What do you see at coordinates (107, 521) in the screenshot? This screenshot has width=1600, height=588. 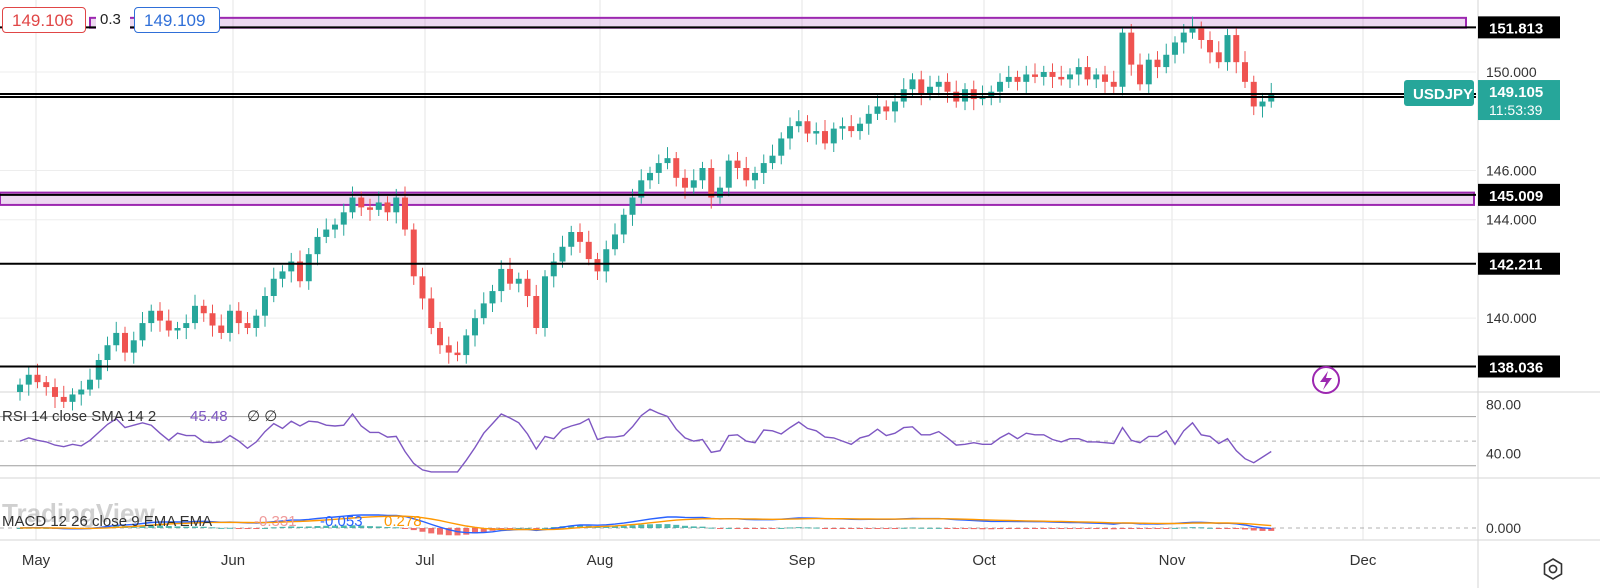 I see `macd-title: MACD 12 26 close 9 EMA EMA` at bounding box center [107, 521].